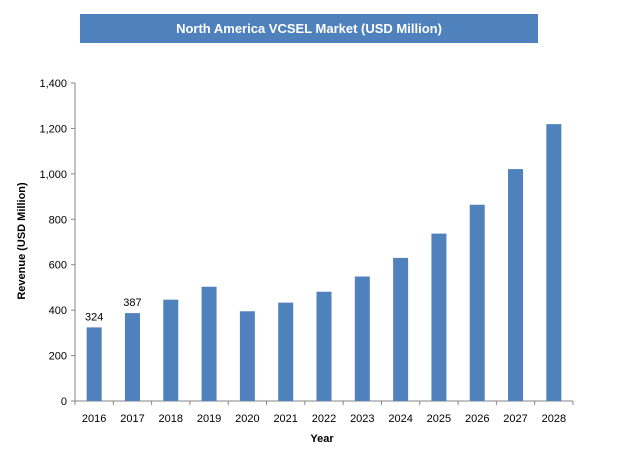 The width and height of the screenshot is (642, 467). I want to click on y-tick-label: 600, so click(58, 266).